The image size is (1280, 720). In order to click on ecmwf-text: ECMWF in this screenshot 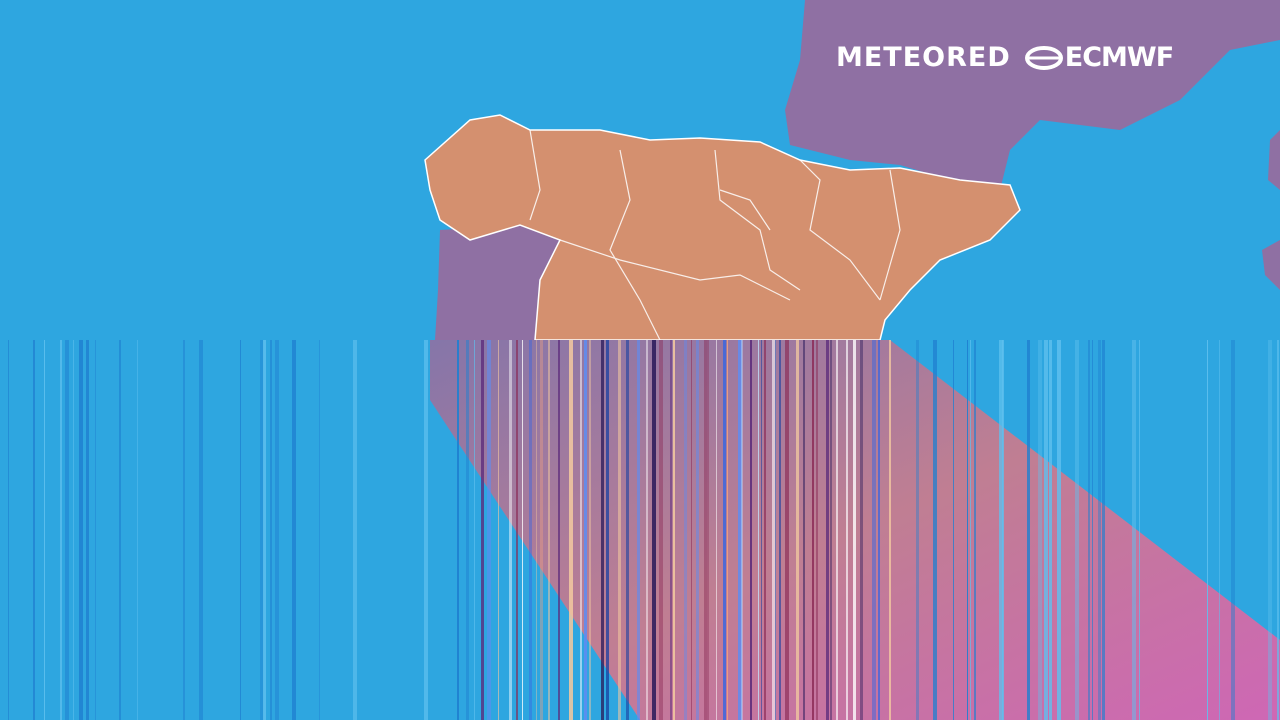, I will do `click(1119, 57)`.